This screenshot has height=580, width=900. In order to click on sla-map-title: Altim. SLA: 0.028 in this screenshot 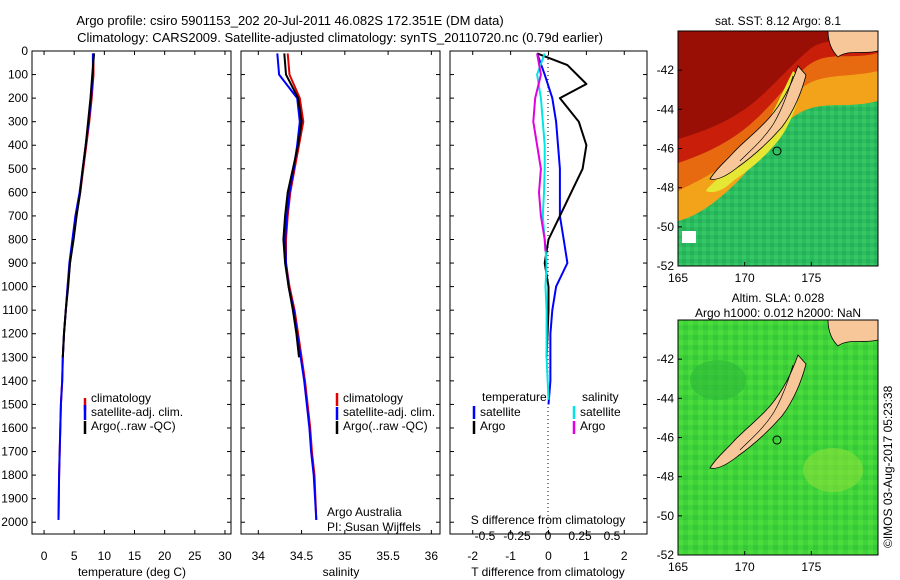, I will do `click(778, 298)`.